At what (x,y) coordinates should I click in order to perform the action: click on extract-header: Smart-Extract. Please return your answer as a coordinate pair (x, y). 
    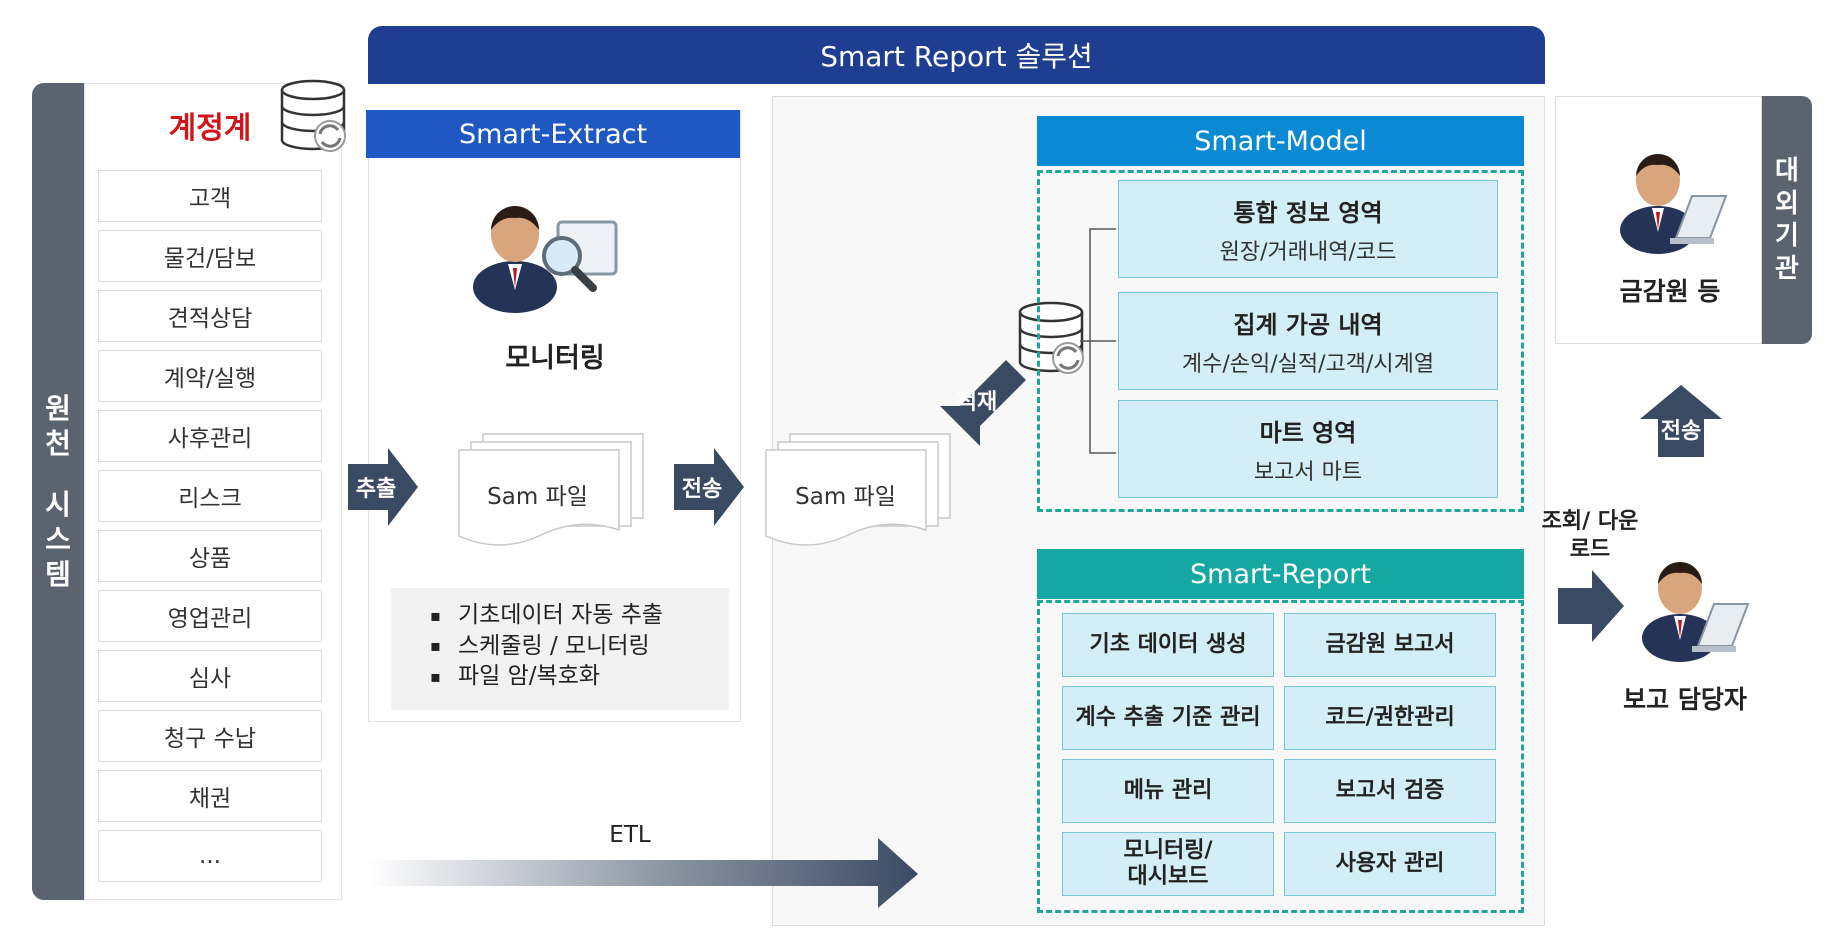
    Looking at the image, I should click on (553, 134).